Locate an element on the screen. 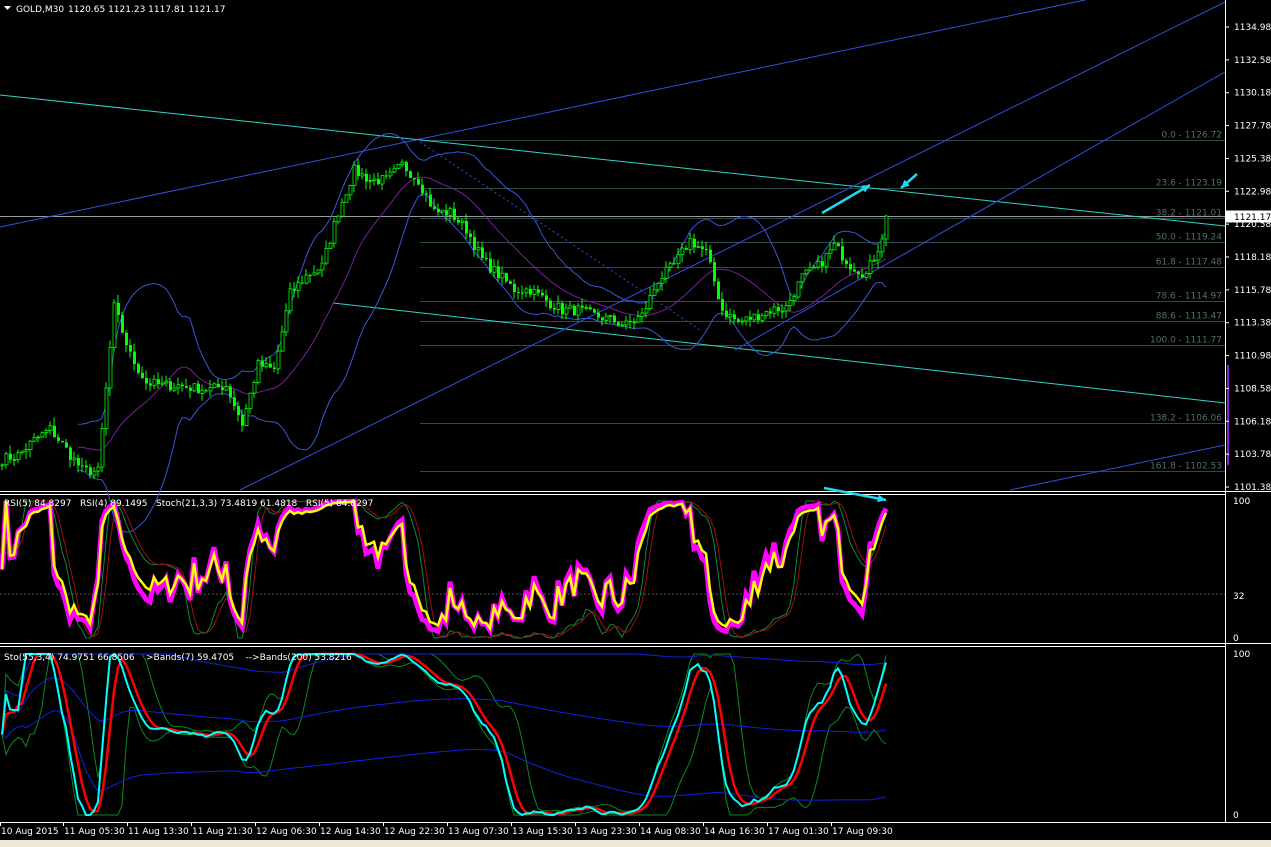 The height and width of the screenshot is (847, 1271). time-tick-label: 11 Aug 05:30 is located at coordinates (94, 832).